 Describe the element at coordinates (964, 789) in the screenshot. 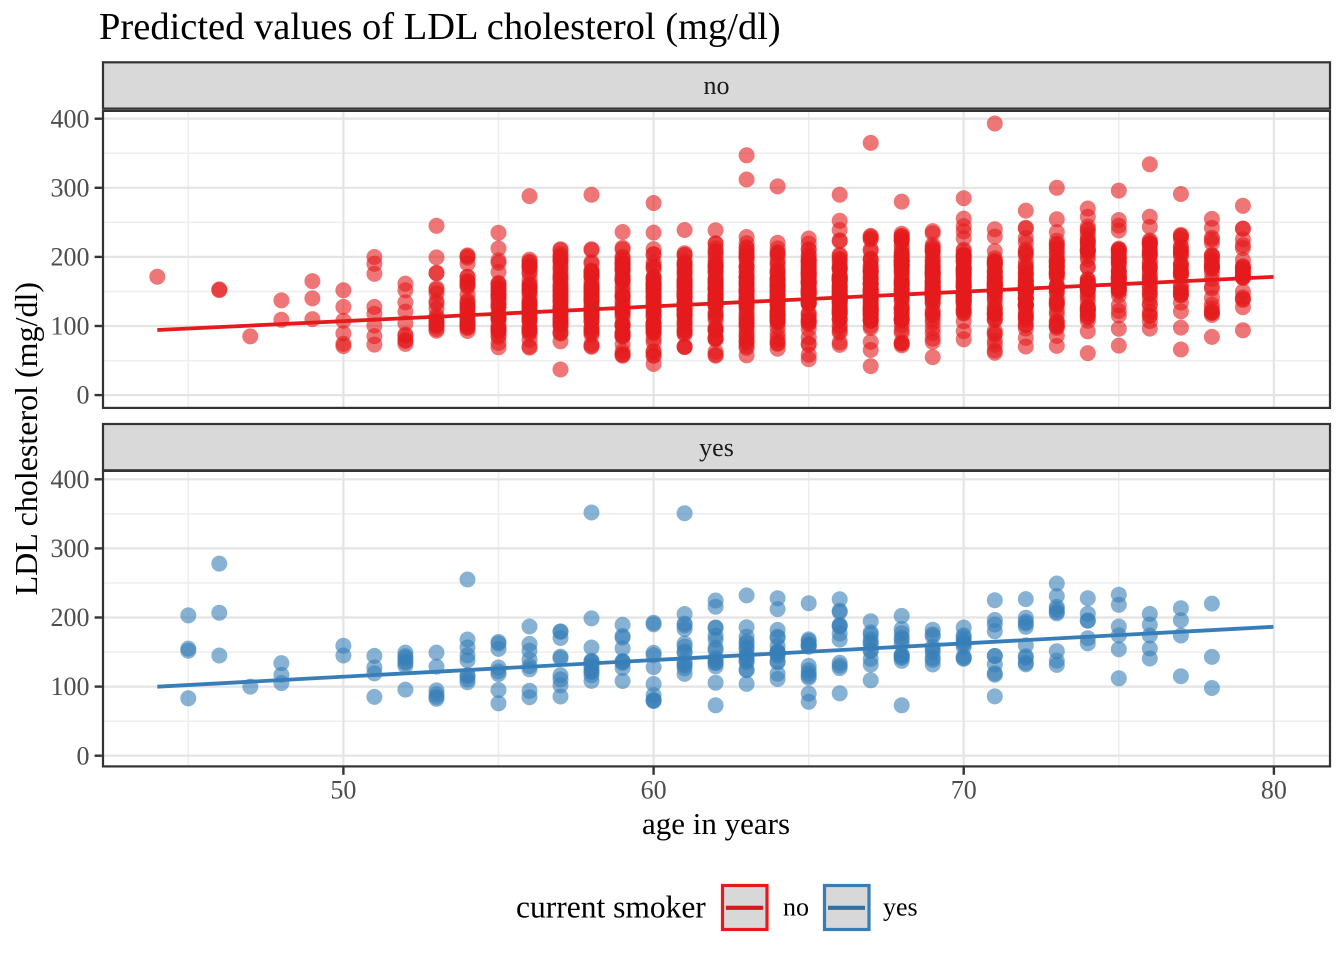

I see `svg-text: 70` at that location.